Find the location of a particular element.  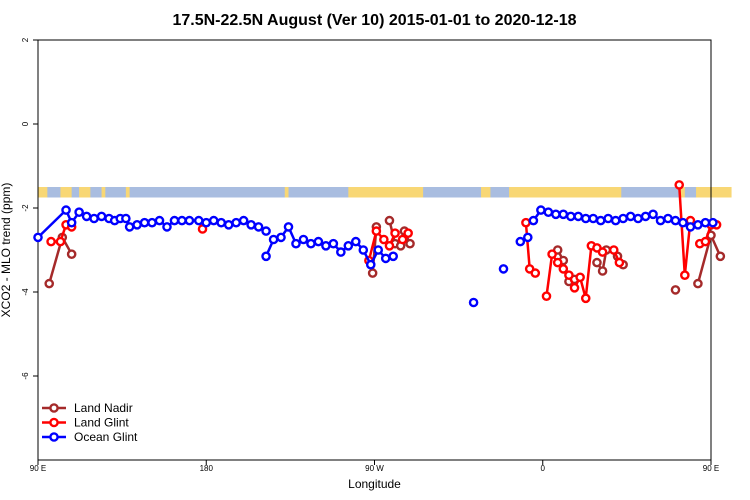

land-ocean-strip is located at coordinates (385, 192).